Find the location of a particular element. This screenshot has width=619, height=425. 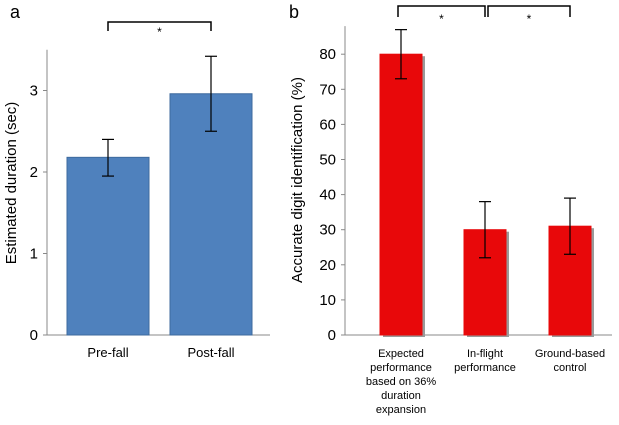

category-label-line: expansion is located at coordinates (401, 410).